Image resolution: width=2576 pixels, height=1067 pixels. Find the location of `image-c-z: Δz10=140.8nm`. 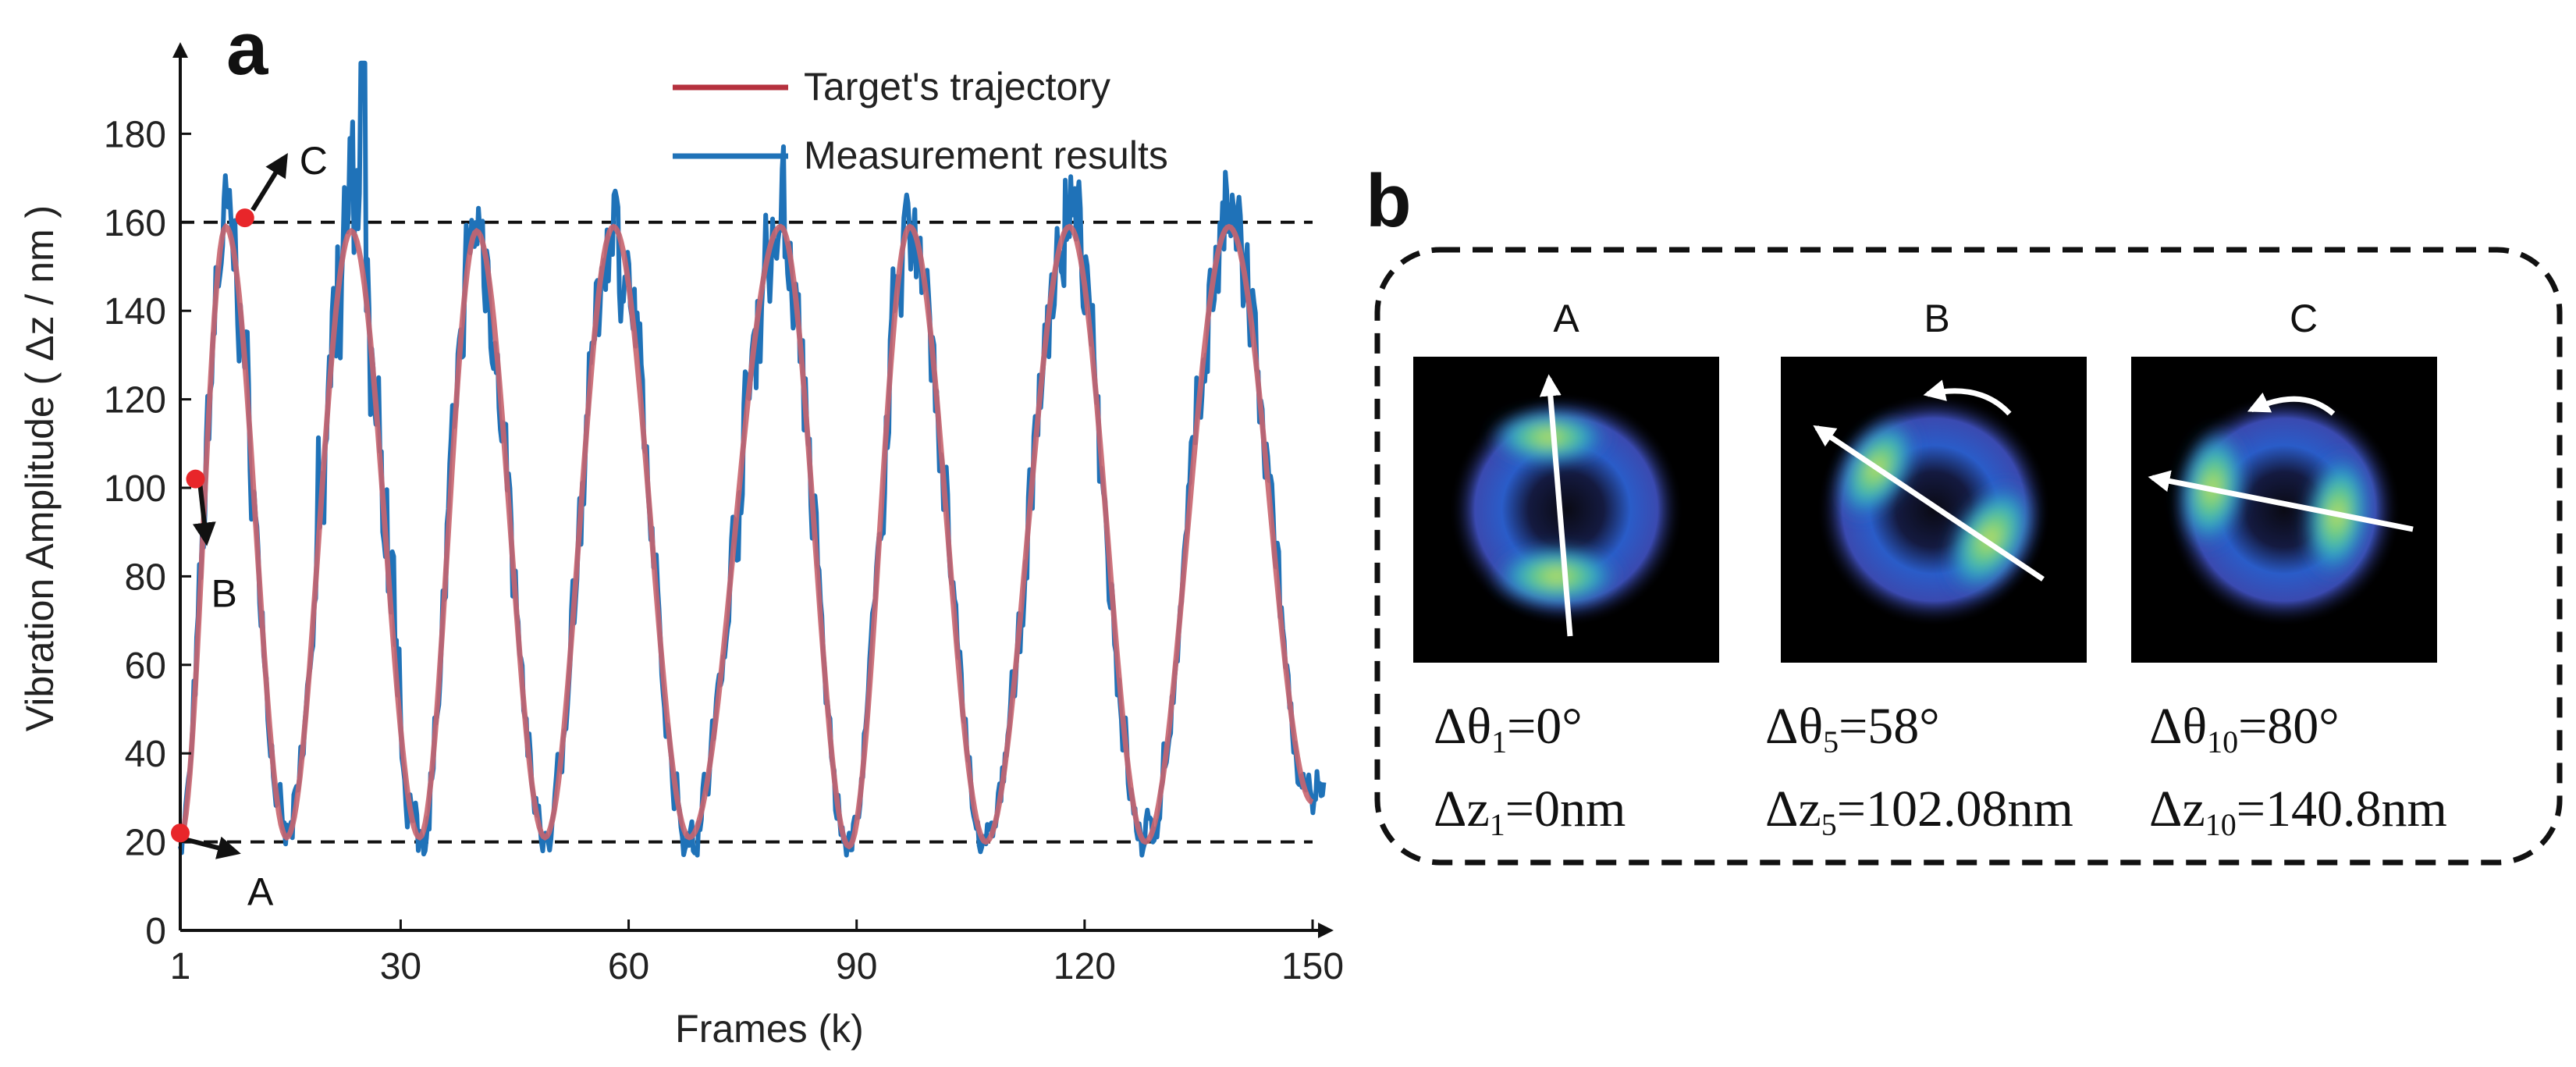

image-c-z: Δz10=140.8nm is located at coordinates (2298, 812).